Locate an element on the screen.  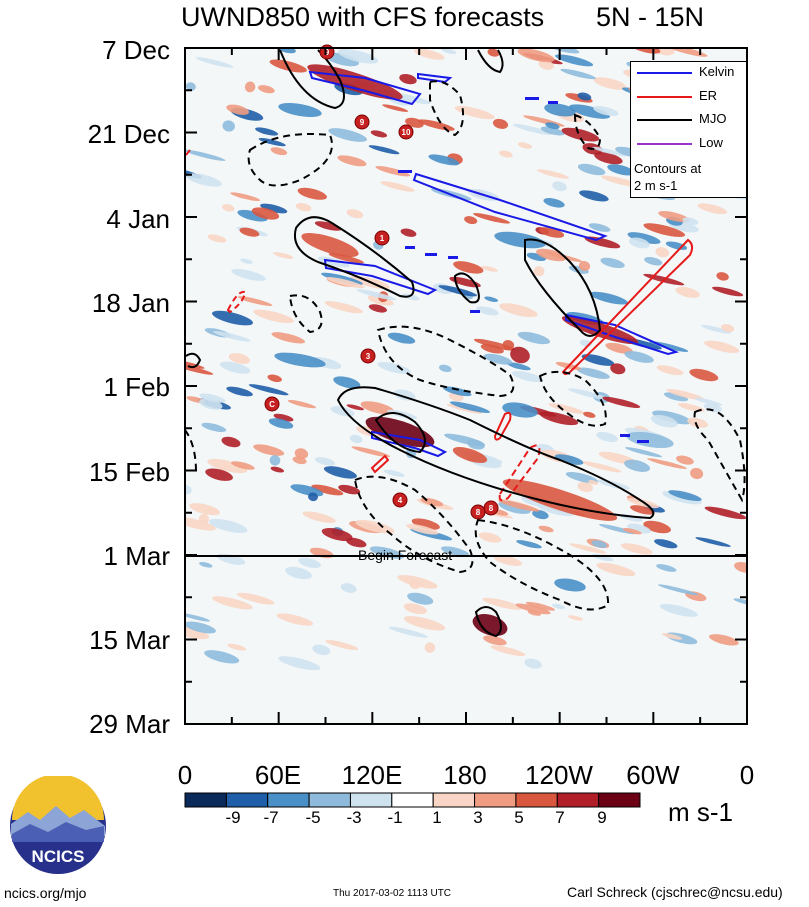
tc-label: 1 is located at coordinates (382, 238).